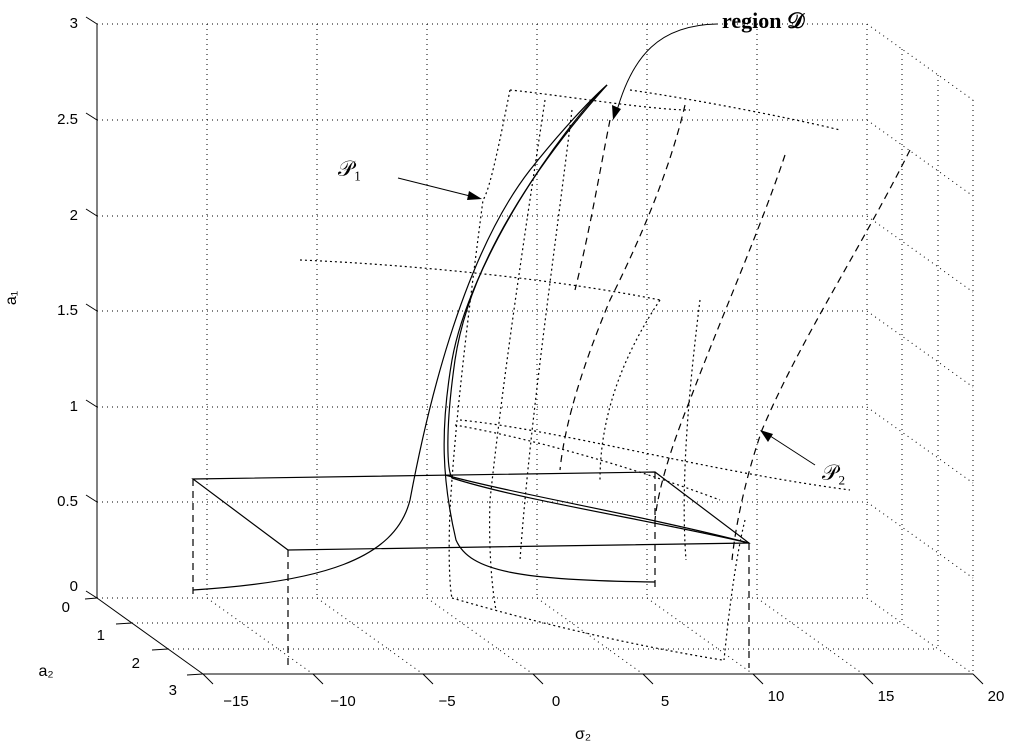 This screenshot has width=1030, height=744. Describe the element at coordinates (920, 348) in the screenshot. I see `grid-right-wall` at that location.